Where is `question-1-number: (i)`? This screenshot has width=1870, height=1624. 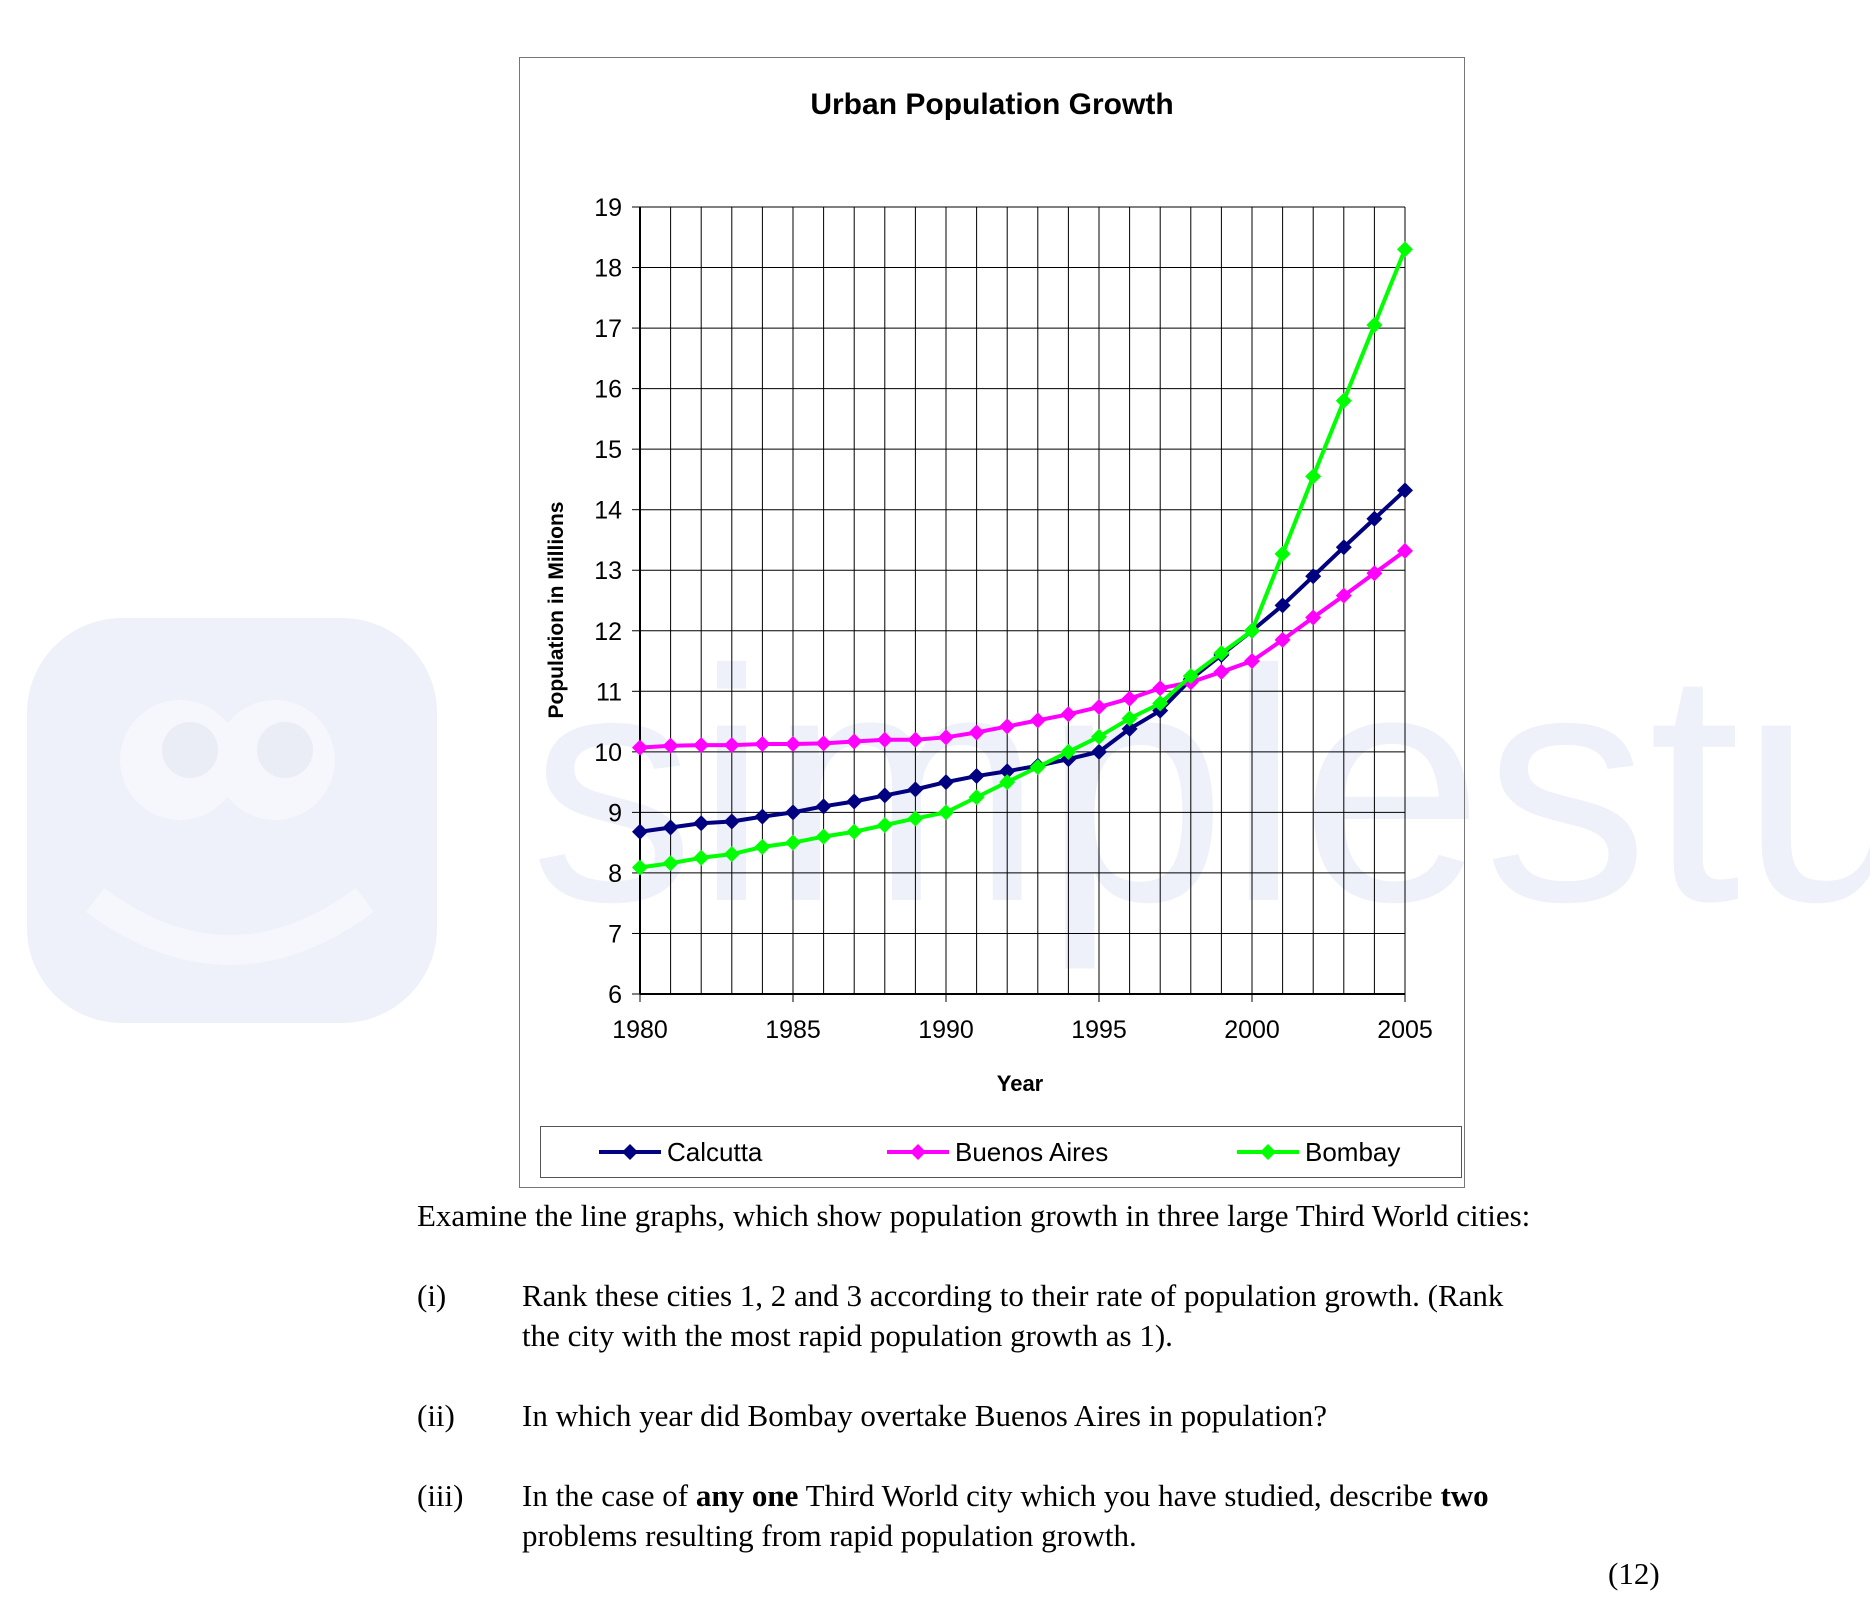 question-1-number: (i) is located at coordinates (432, 1295).